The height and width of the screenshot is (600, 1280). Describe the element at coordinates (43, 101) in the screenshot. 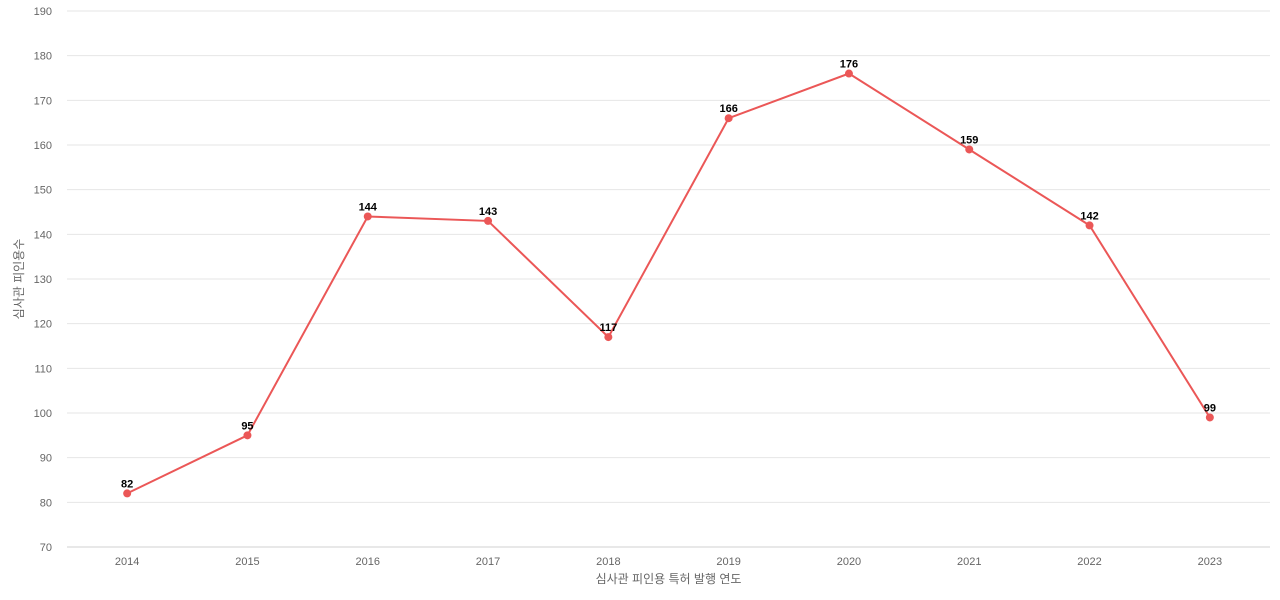

I see `y-tick-label: 170` at that location.